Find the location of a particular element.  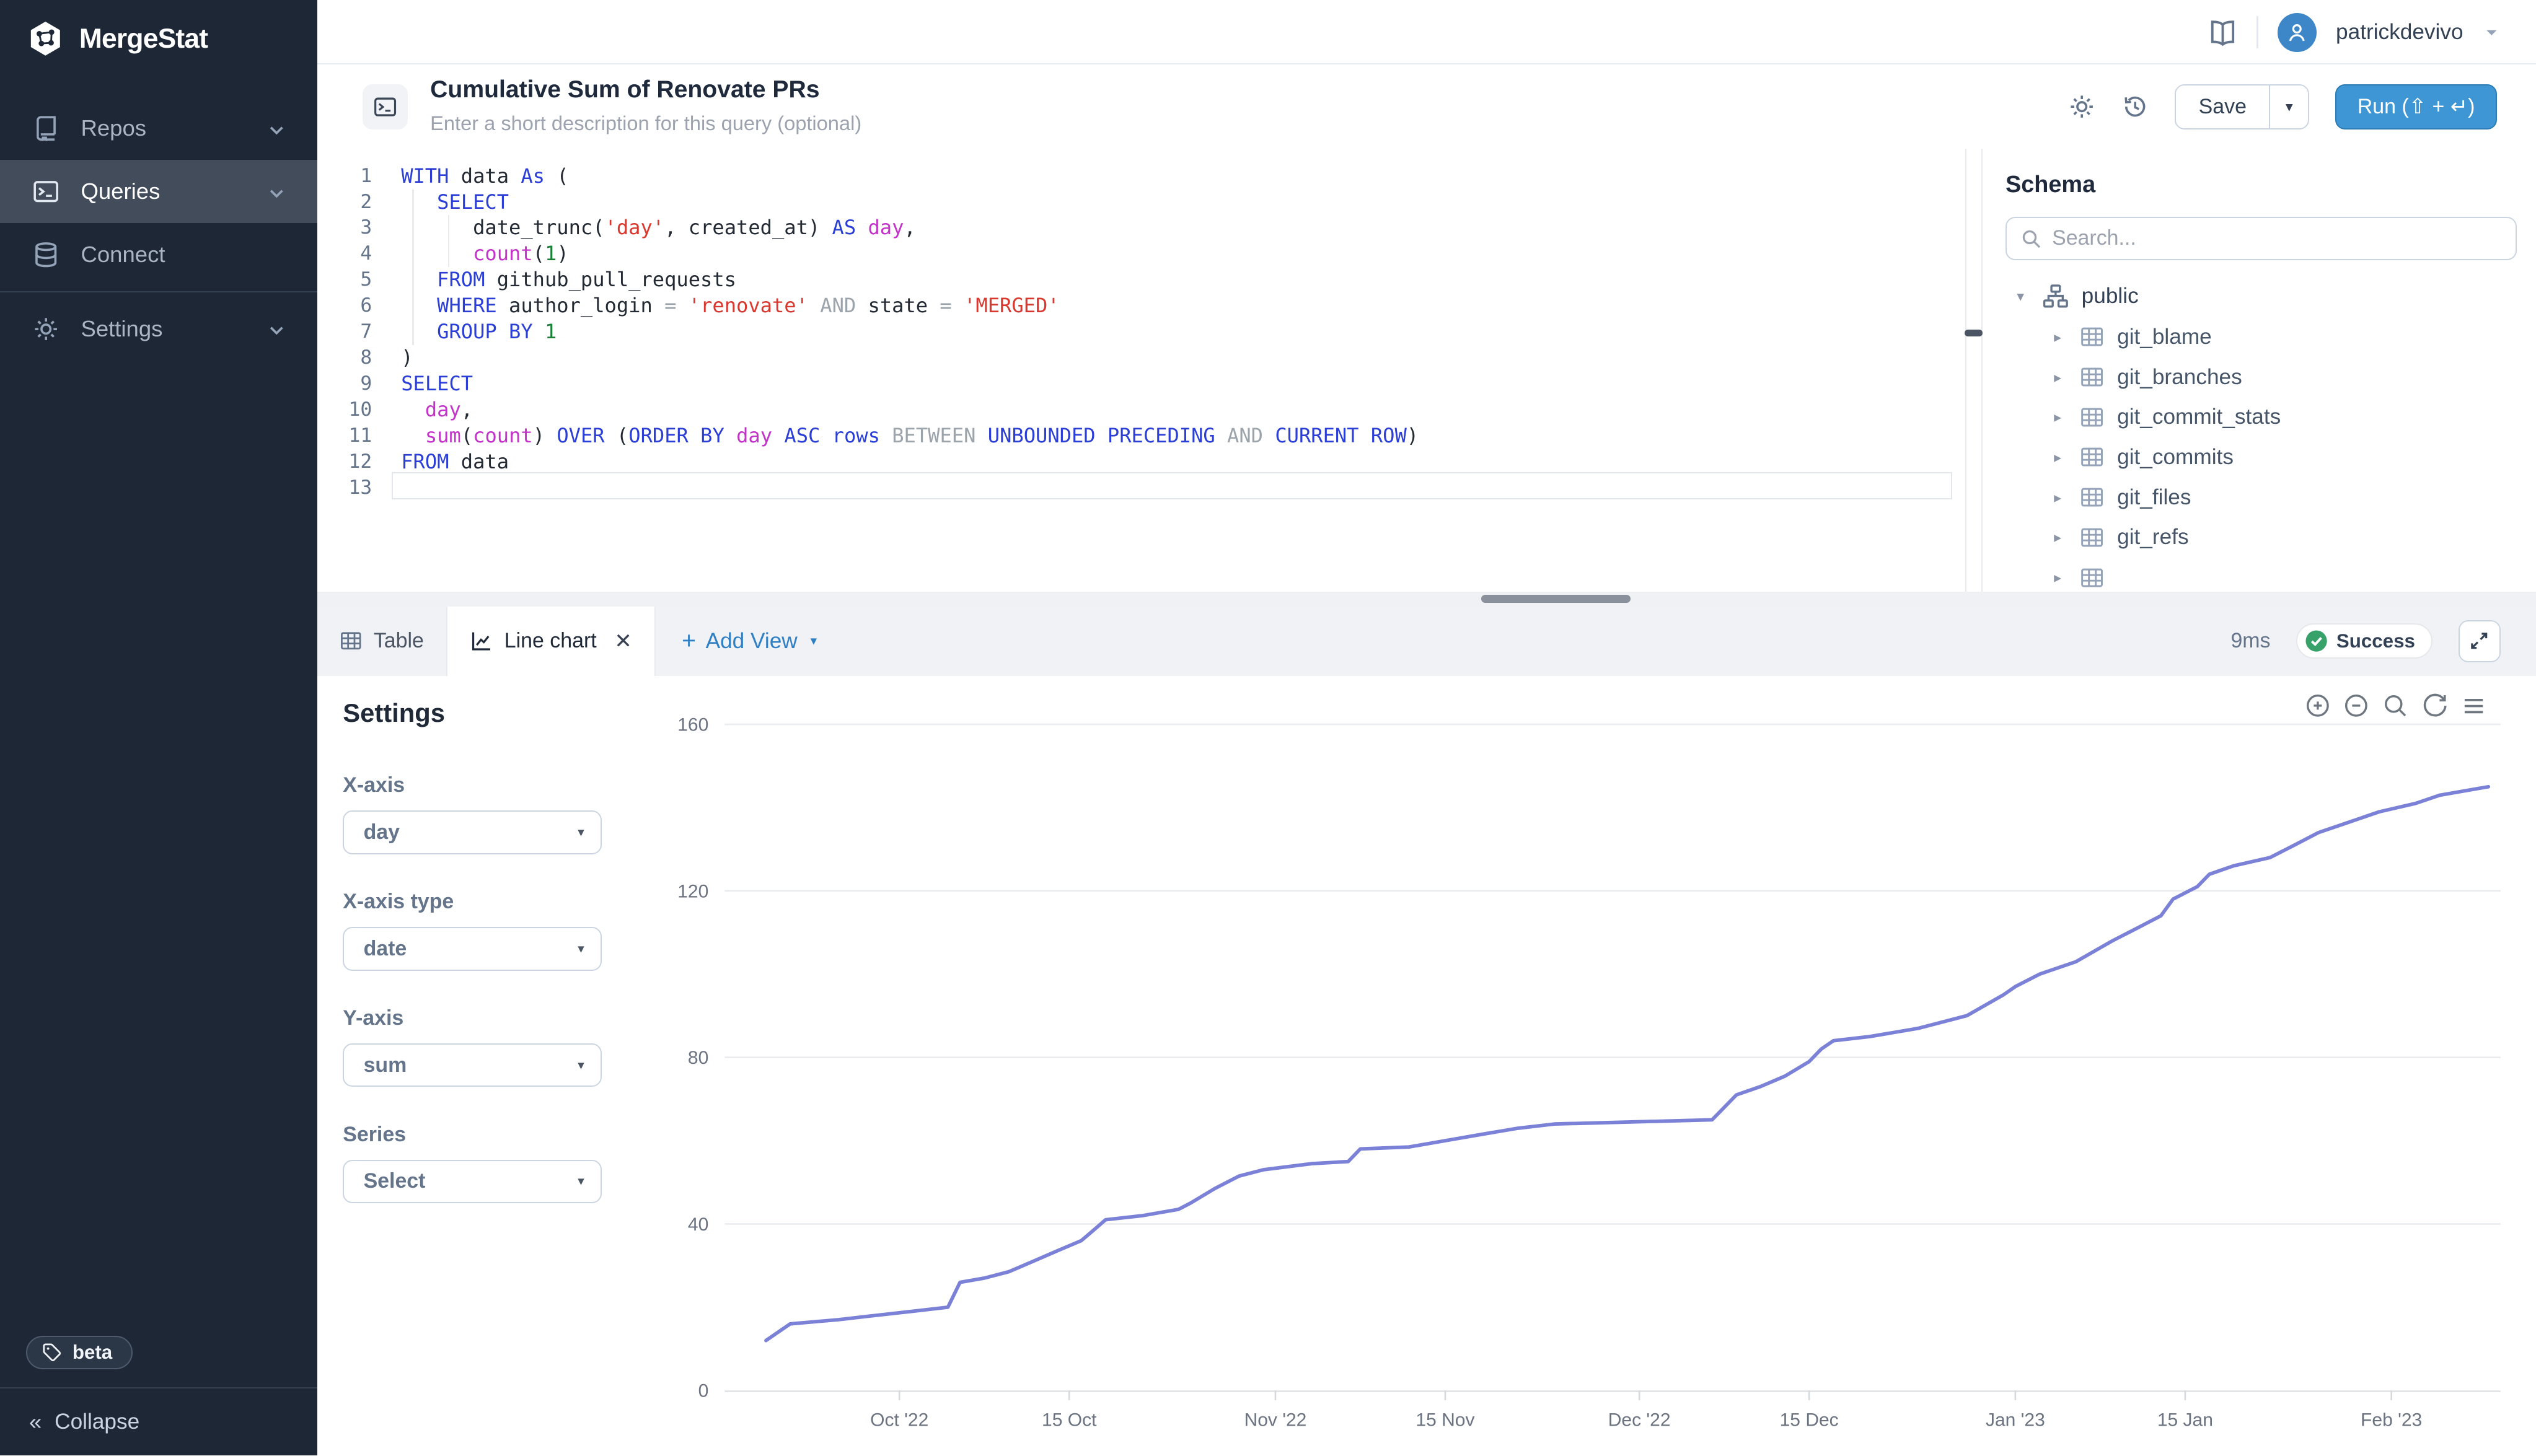

field-y-axis: Y-axis sum ▾ is located at coordinates (485, 1046).